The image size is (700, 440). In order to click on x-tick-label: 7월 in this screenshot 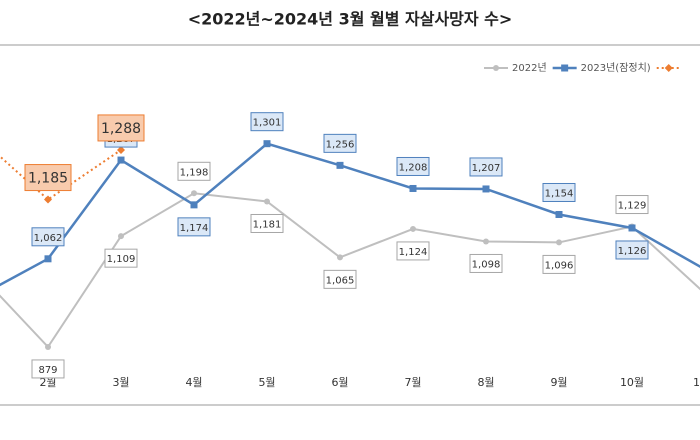, I will do `click(412, 382)`.